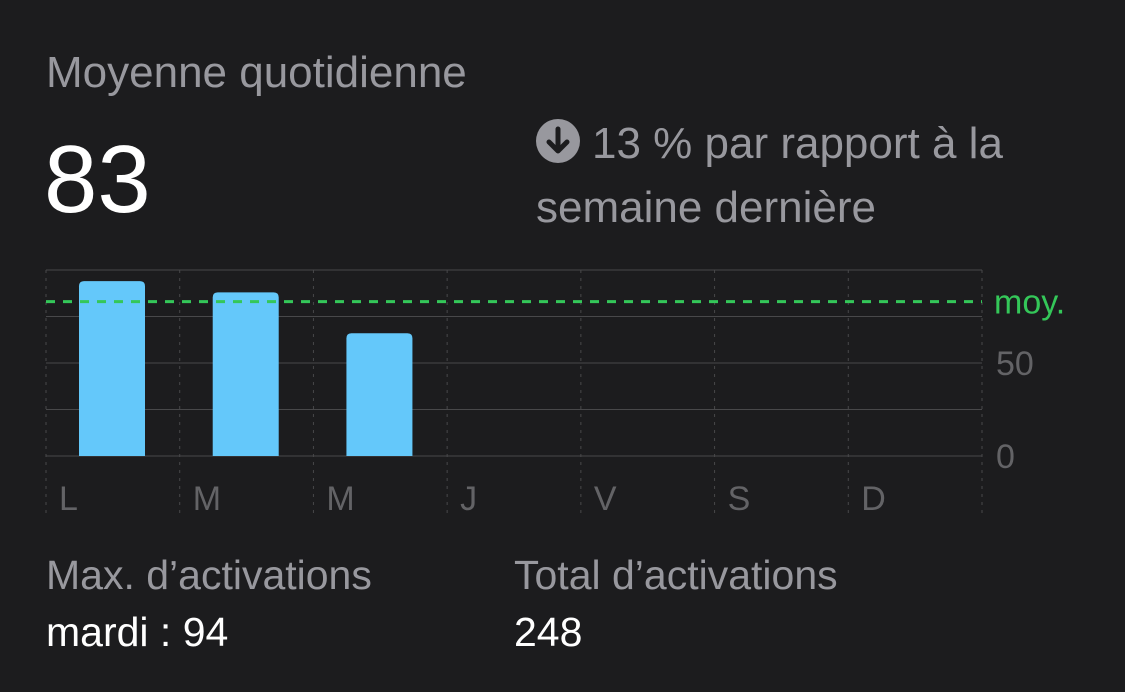 This screenshot has width=1125, height=692. I want to click on x-tick-label: D, so click(873, 499).